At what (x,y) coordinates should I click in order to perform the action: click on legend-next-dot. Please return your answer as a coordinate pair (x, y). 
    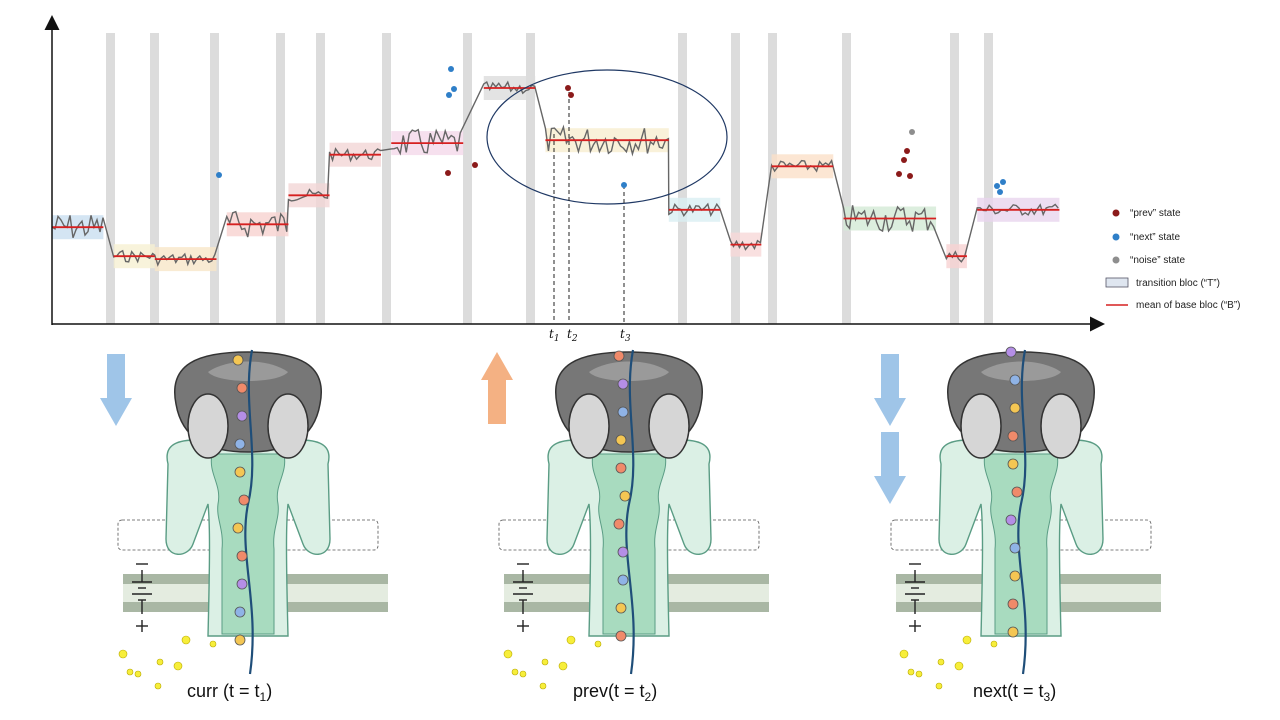
    Looking at the image, I should click on (1116, 237).